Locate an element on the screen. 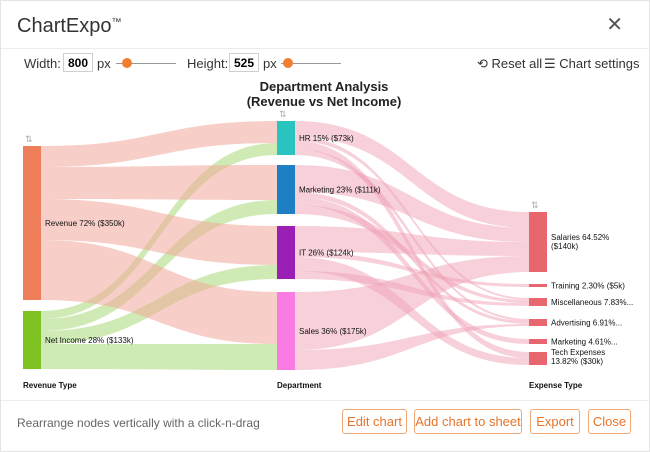 The height and width of the screenshot is (452, 650). link-sales-advertising is located at coordinates (412, 347).